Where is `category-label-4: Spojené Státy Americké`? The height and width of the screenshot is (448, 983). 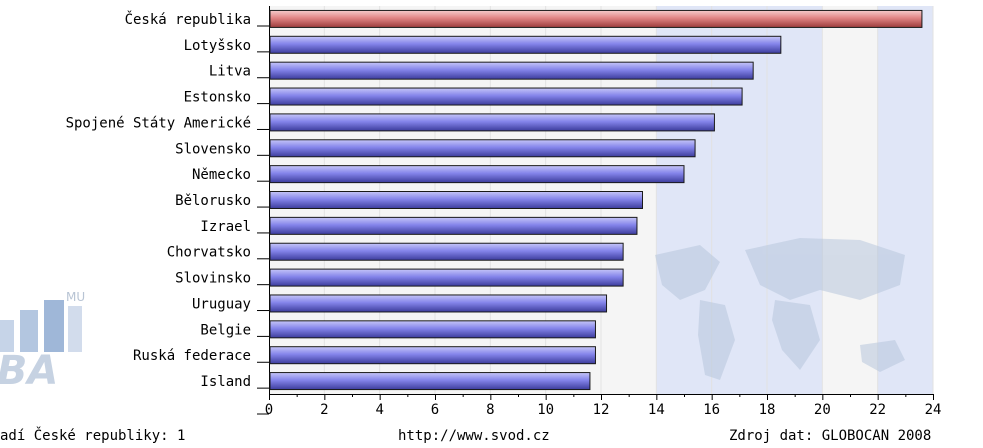 category-label-4: Spojené Státy Americké is located at coordinates (158, 123).